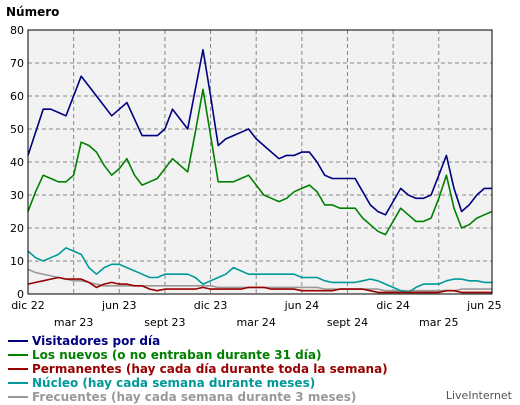  Describe the element at coordinates (17, 228) in the screenshot. I see `y-tick-label: 20` at that location.